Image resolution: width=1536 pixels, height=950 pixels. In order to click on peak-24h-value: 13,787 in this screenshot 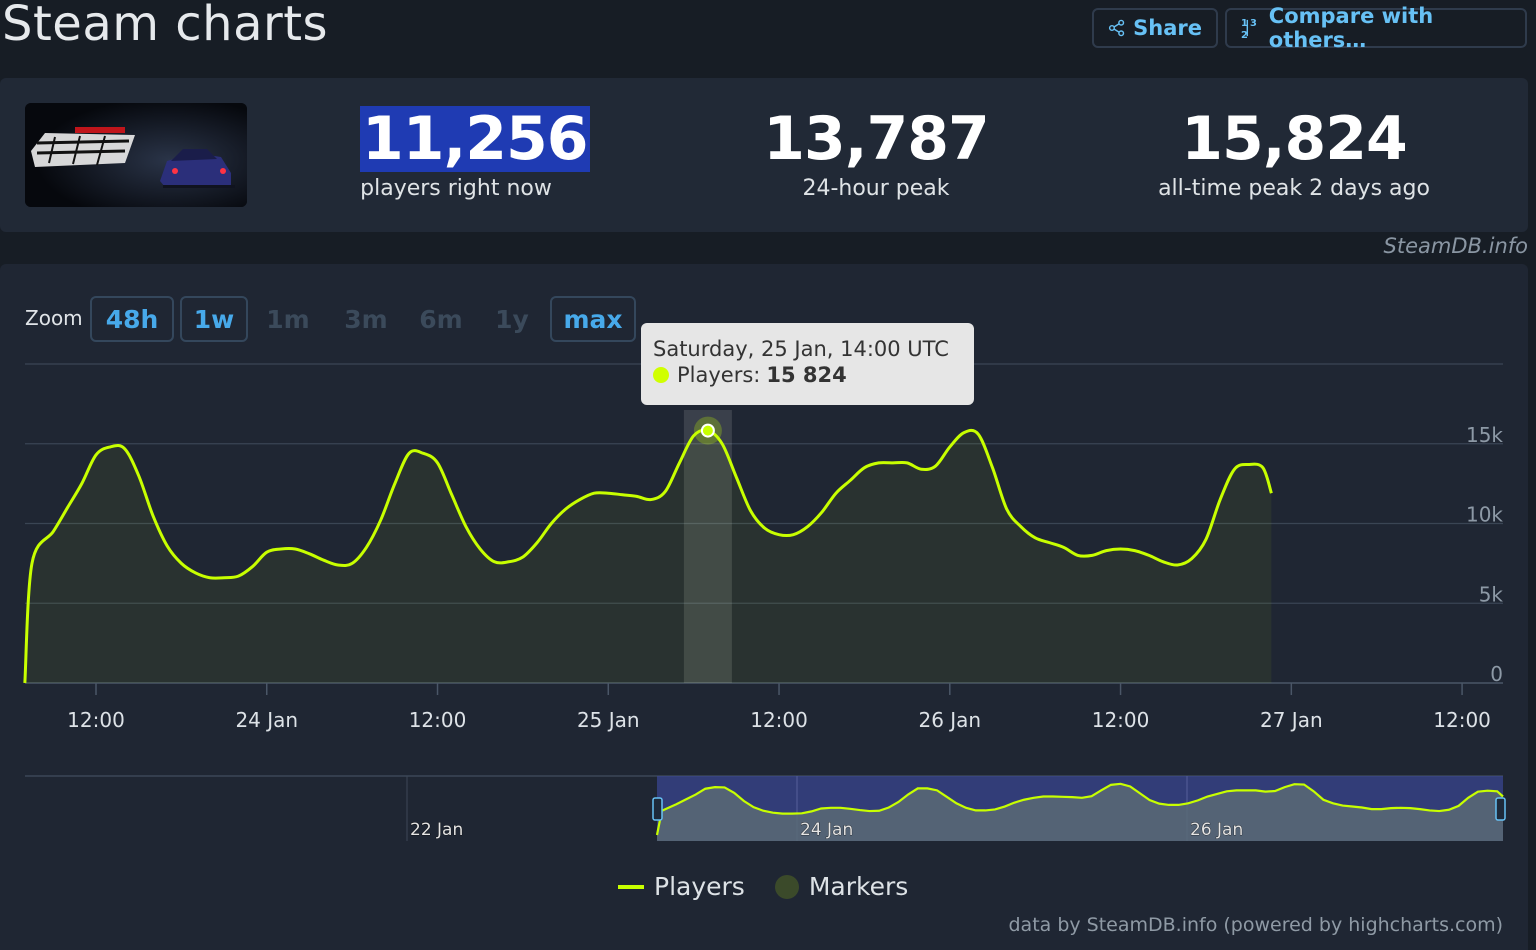, I will do `click(876, 139)`.